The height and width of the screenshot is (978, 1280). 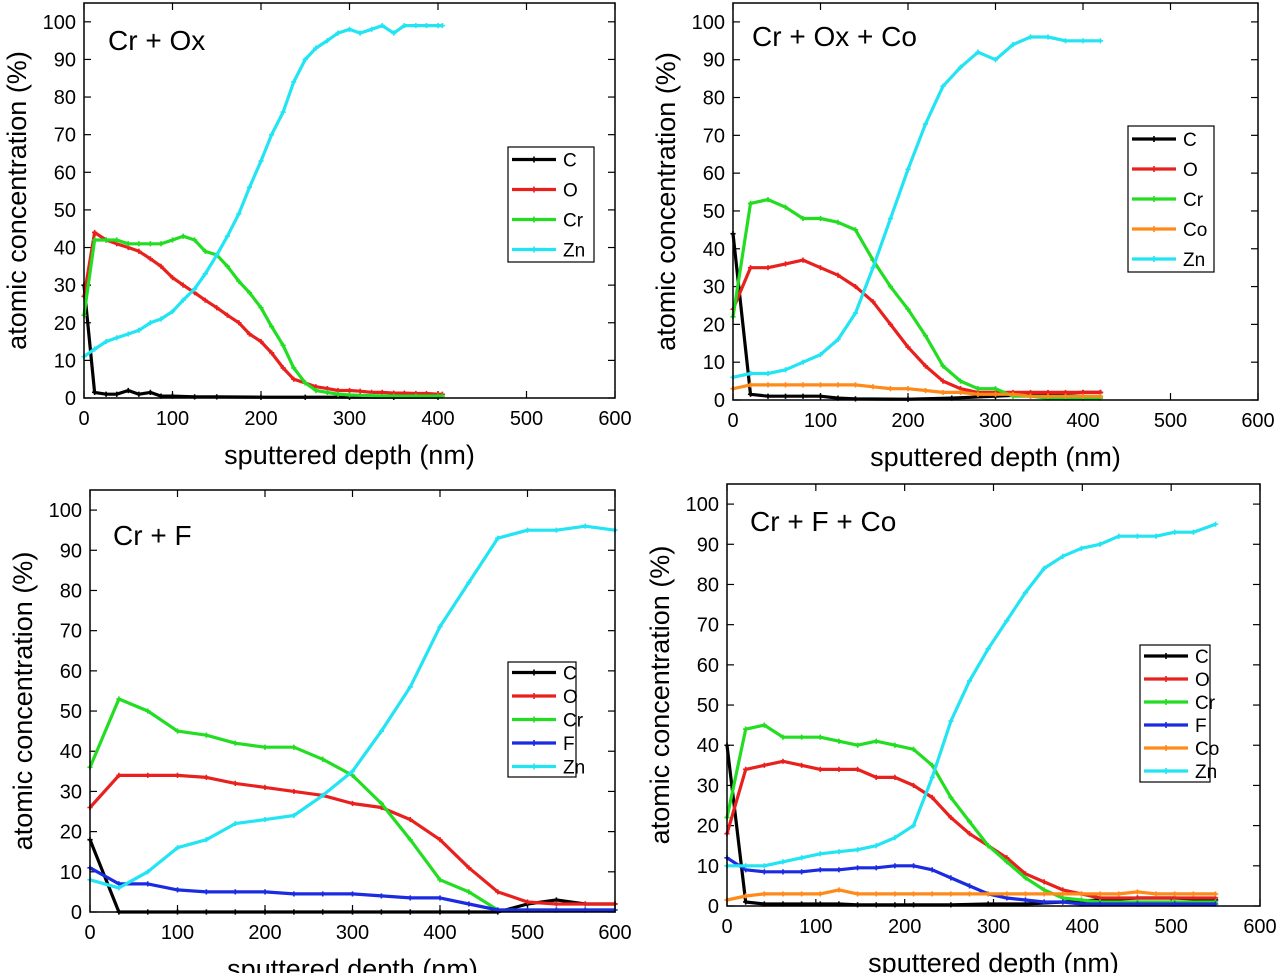 I want to click on y-tick-label: 70, so click(x=708, y=626).